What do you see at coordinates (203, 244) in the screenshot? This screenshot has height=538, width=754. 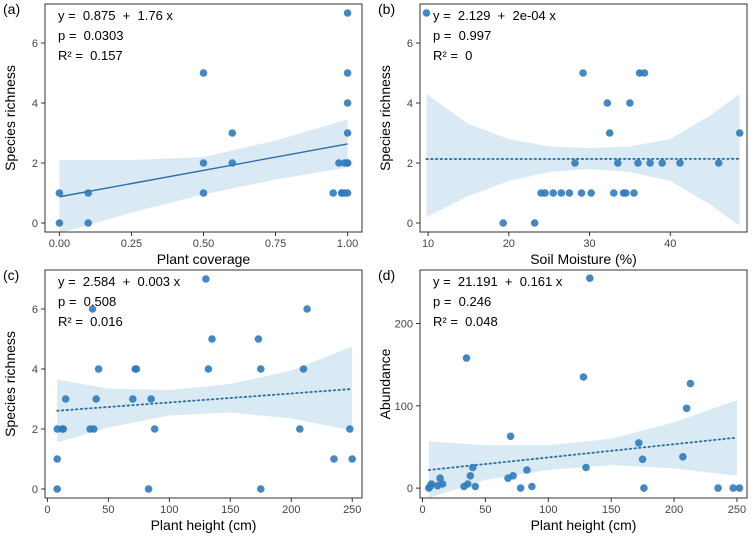 I see `x-tick-label: 0.50` at bounding box center [203, 244].